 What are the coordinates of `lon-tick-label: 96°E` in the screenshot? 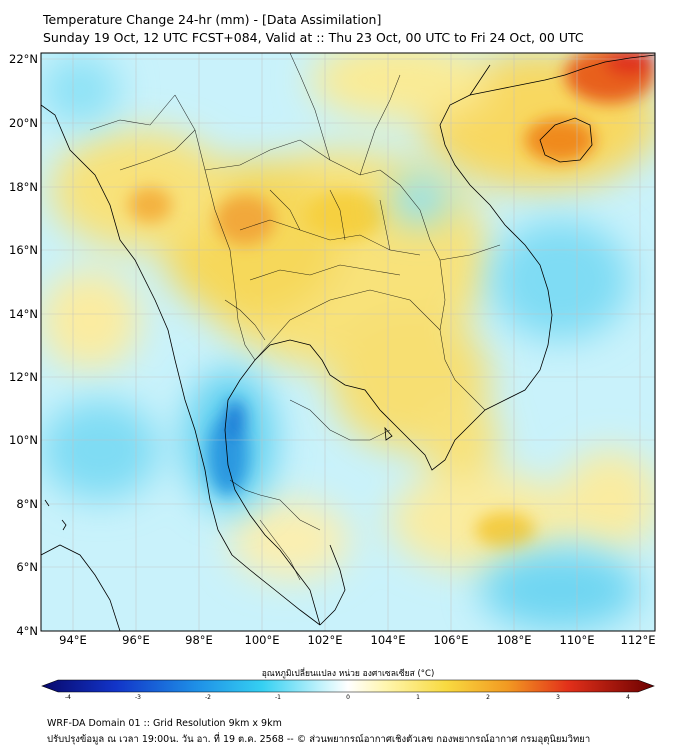 It's located at (136, 640).